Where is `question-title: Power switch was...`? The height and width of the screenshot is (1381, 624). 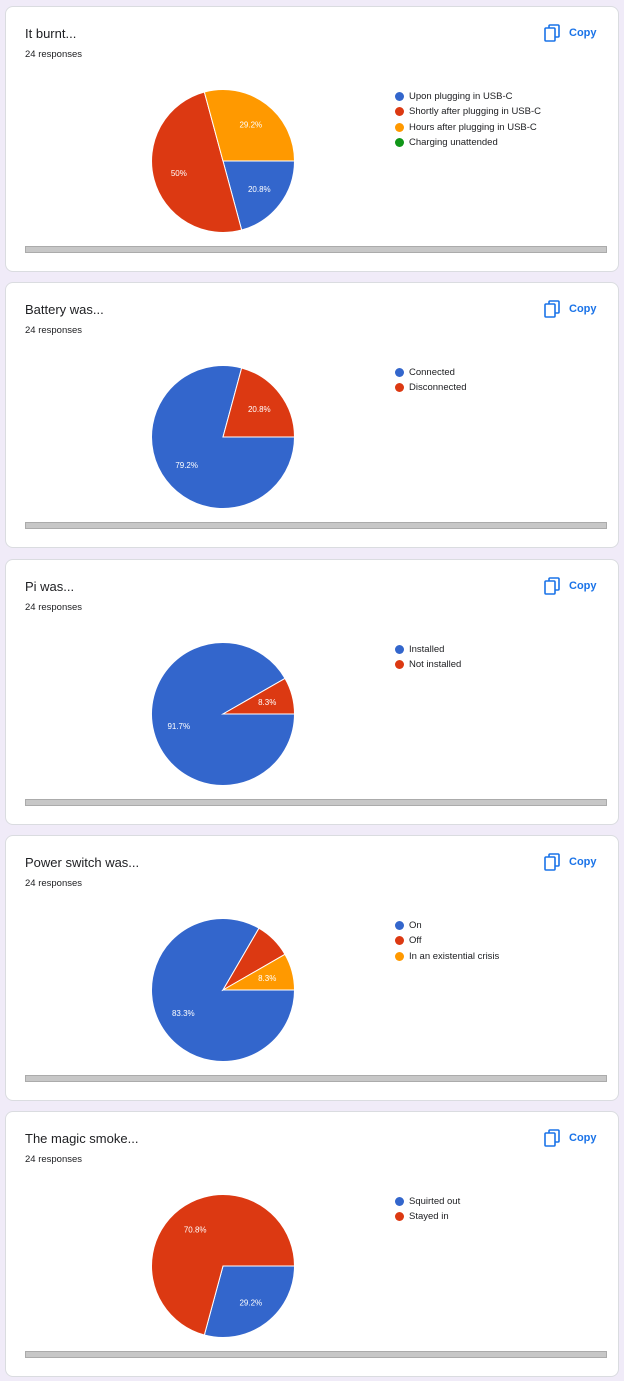 question-title: Power switch was... is located at coordinates (82, 862).